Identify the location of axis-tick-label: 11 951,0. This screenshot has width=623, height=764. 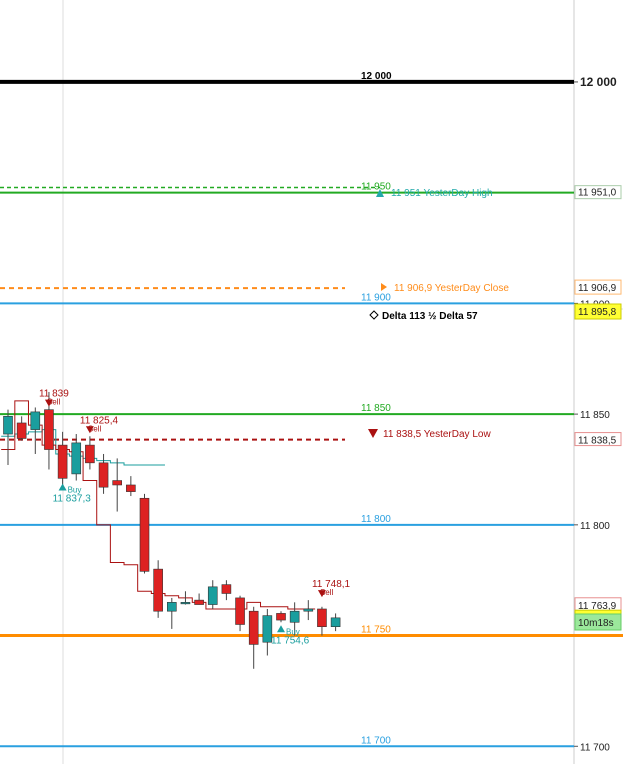
(597, 193).